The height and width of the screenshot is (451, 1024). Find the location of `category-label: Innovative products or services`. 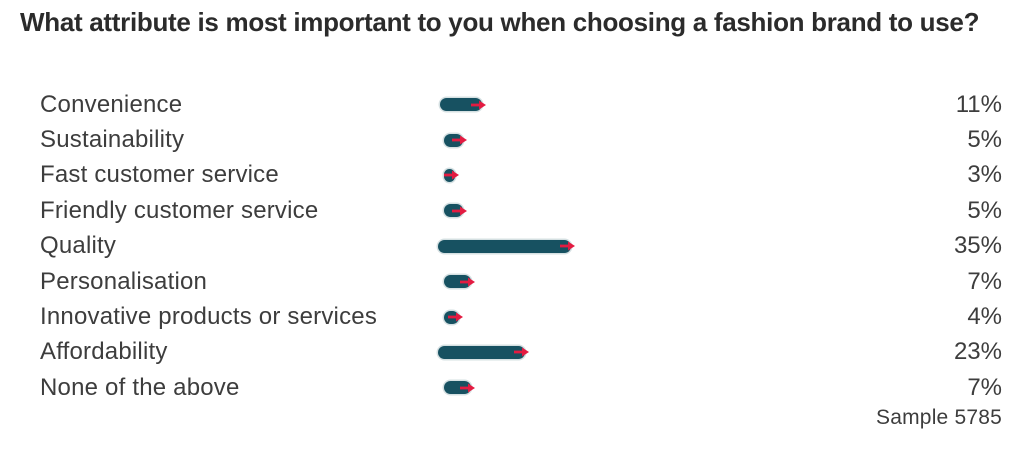

category-label: Innovative products or services is located at coordinates (209, 317).